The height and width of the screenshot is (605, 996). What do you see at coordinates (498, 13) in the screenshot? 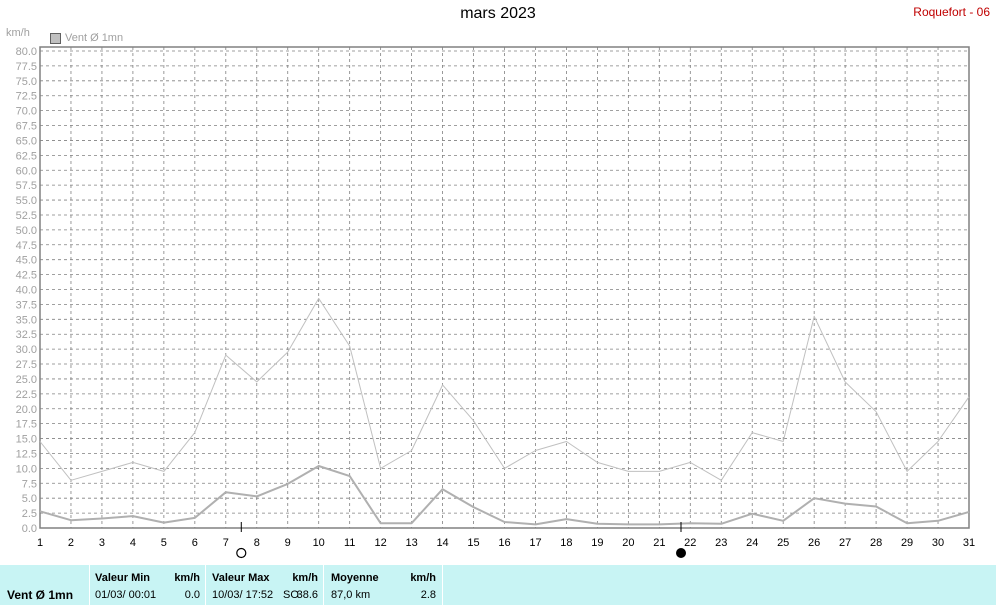
I see `chart-title: mars 2023` at bounding box center [498, 13].